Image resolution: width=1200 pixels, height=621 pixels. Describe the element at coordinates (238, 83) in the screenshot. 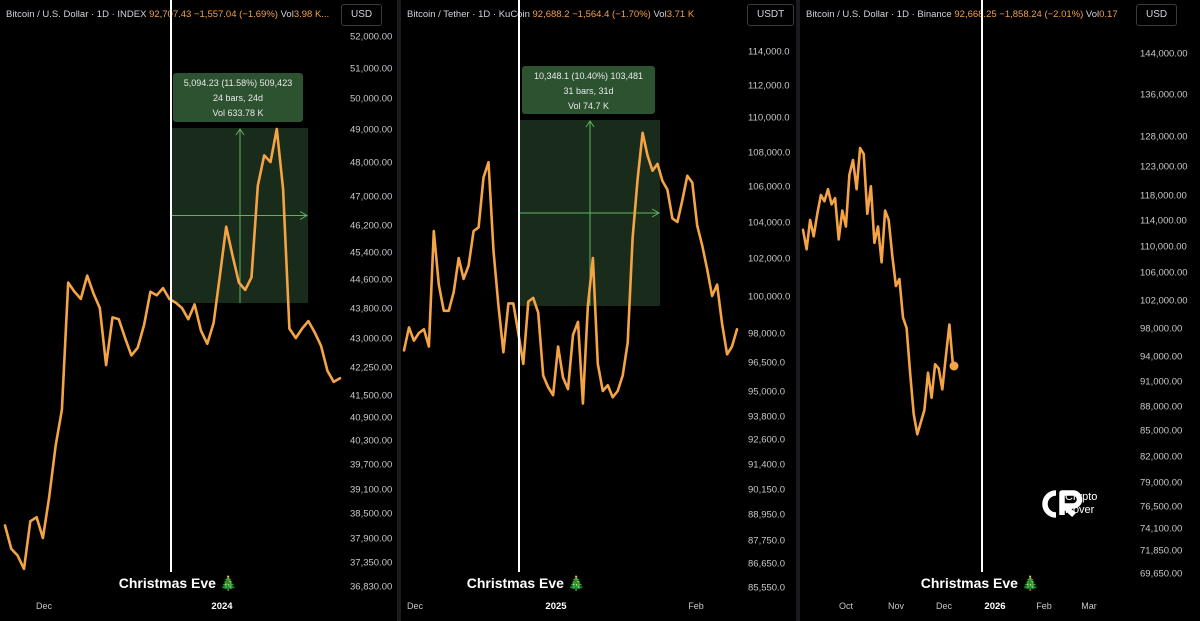

I see `measure-info-line1: 5,094.23 (11.58%) 509,423` at that location.